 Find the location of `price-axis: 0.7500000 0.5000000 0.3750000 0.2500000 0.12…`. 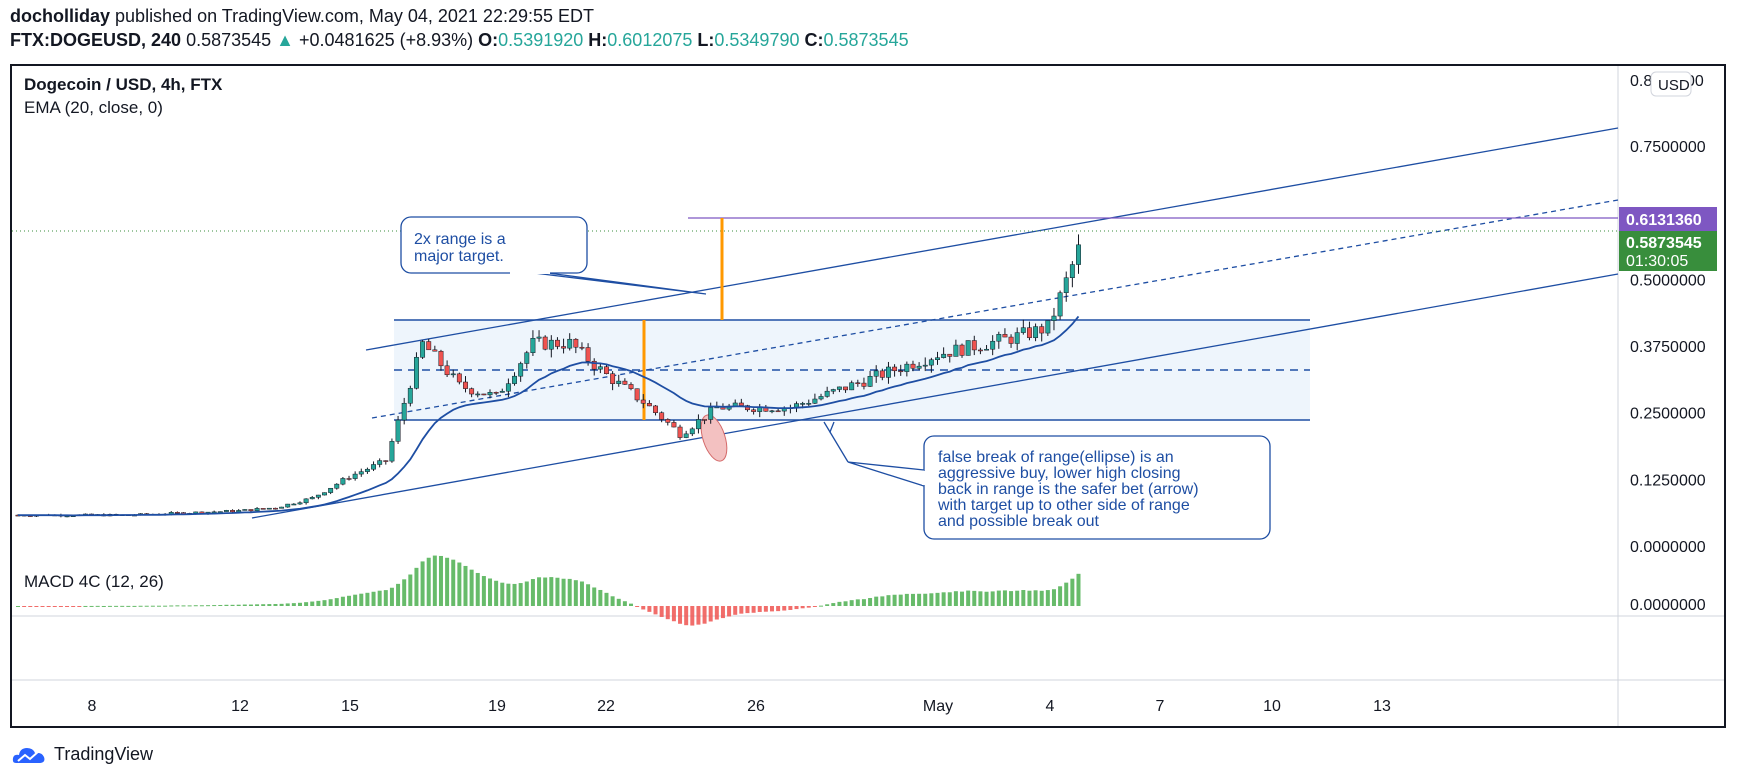

price-axis: 0.7500000 0.5000000 0.3750000 0.2500000 0.12… is located at coordinates (1668, 347).